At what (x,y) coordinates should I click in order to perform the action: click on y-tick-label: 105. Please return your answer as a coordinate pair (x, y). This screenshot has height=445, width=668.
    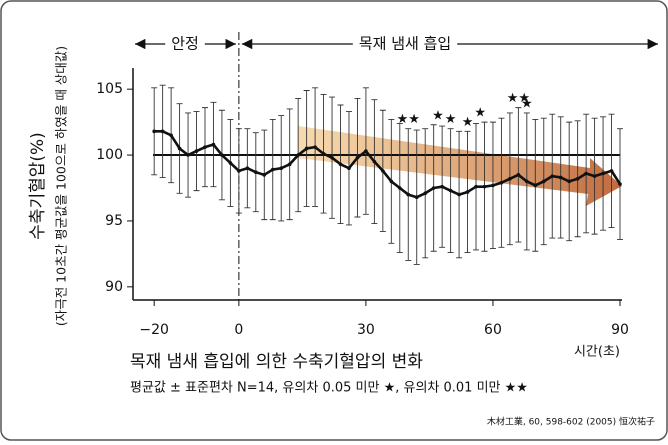
    Looking at the image, I should click on (109, 89).